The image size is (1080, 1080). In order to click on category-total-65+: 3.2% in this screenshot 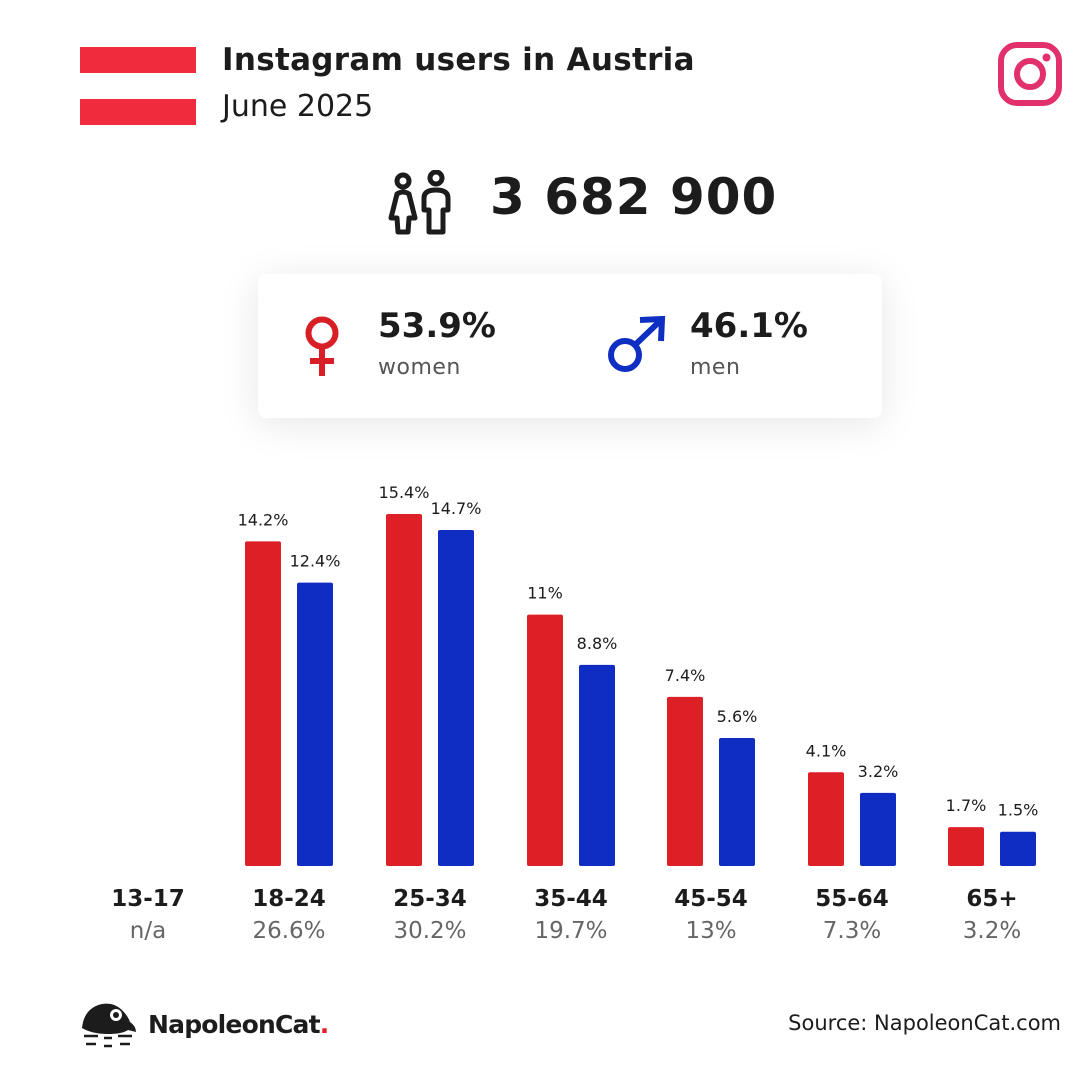, I will do `click(992, 931)`.